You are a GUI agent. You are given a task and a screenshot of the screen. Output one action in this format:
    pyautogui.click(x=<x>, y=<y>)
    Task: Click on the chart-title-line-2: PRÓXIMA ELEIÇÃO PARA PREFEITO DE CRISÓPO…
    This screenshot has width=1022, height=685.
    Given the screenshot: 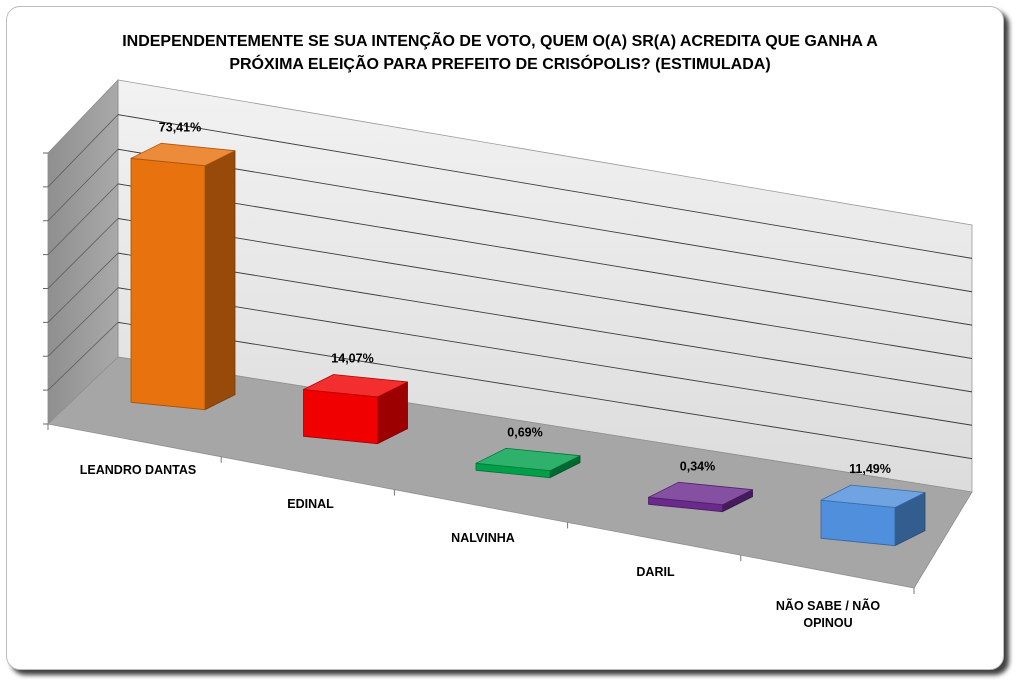 What is the action you would take?
    pyautogui.click(x=500, y=64)
    